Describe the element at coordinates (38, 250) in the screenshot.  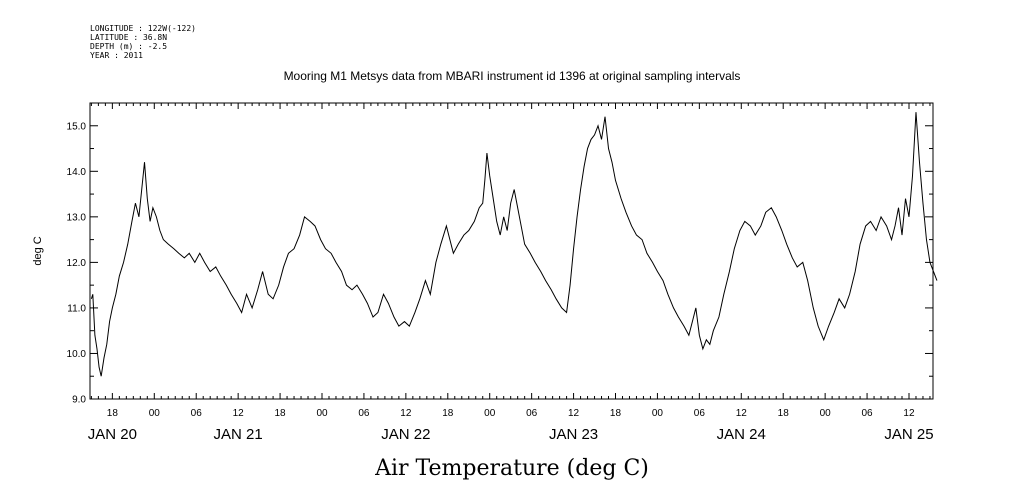
I see `y-axis-label: deg C` at that location.